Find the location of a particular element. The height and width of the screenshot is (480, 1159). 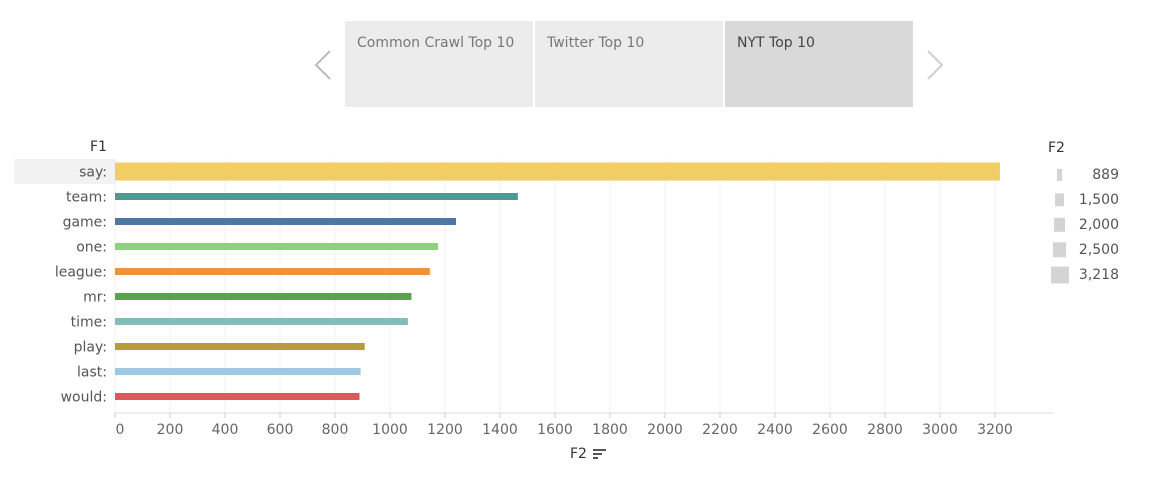

legend-label: 2,500 is located at coordinates (1098, 249).